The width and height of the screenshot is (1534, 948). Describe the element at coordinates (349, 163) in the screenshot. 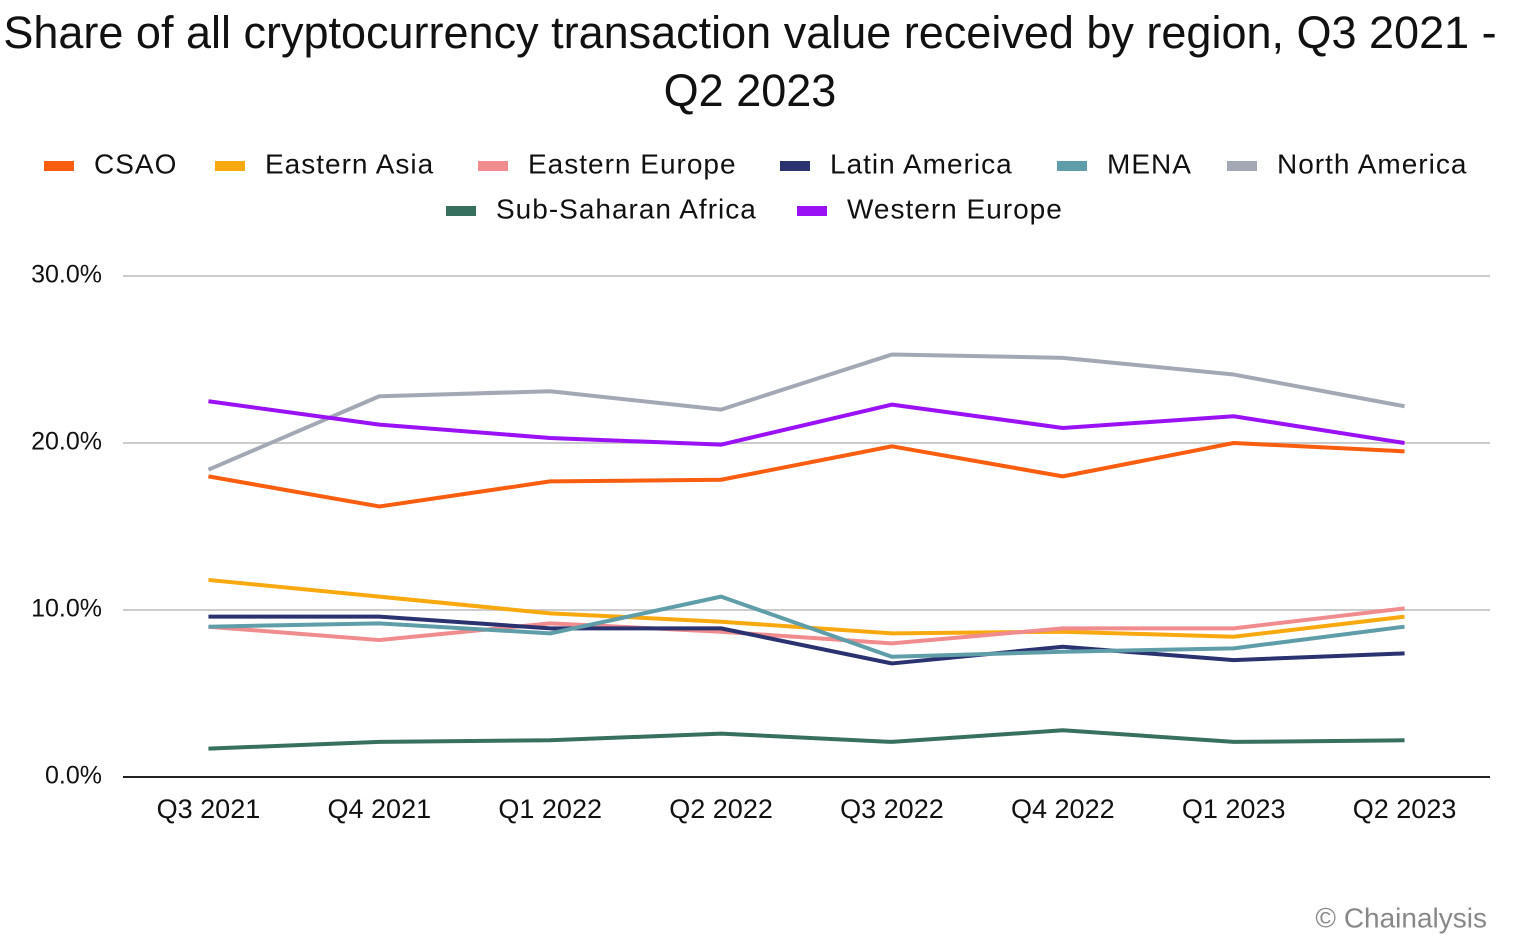

I see `legend-label: Eastern Asia` at that location.